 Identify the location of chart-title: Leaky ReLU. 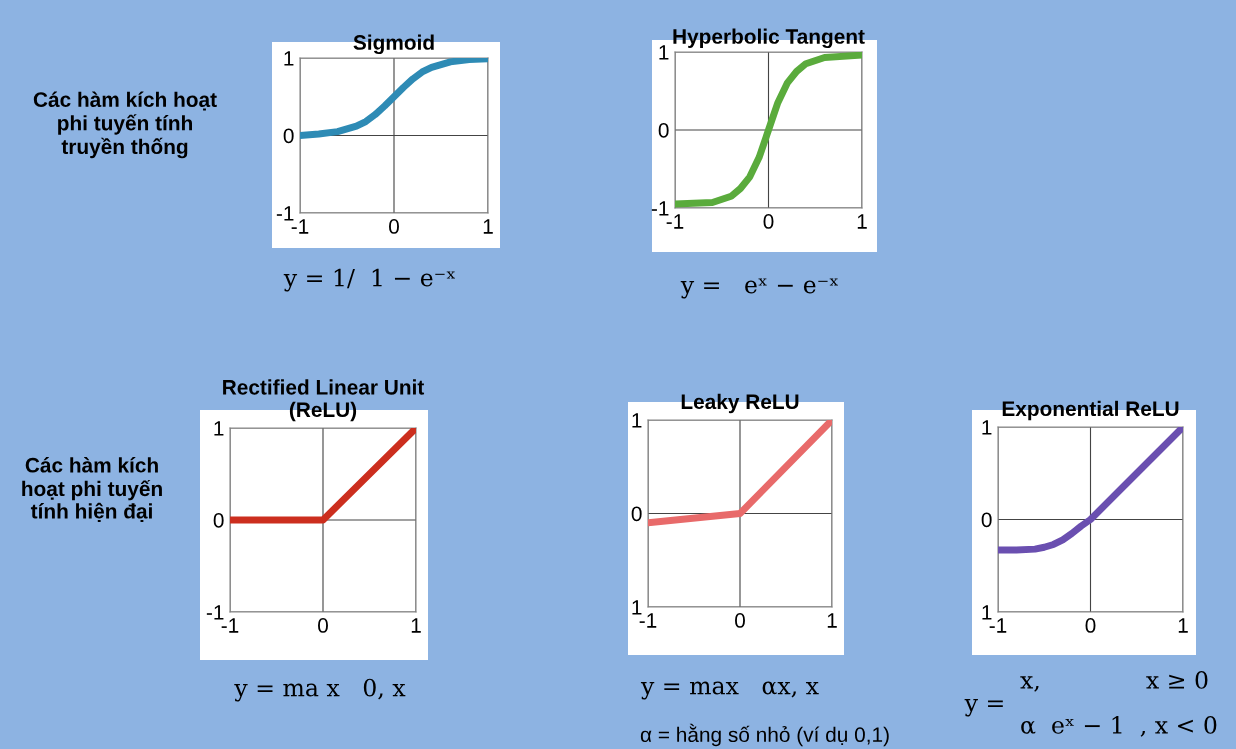
(740, 403).